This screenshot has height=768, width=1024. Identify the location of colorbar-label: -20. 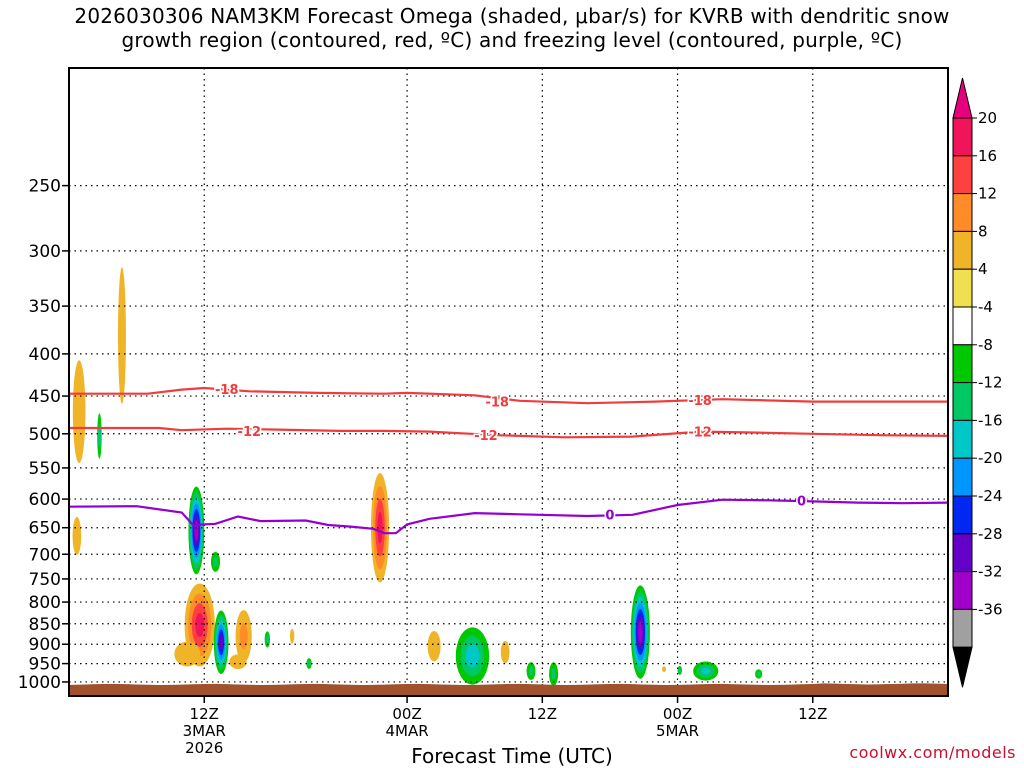
(990, 458).